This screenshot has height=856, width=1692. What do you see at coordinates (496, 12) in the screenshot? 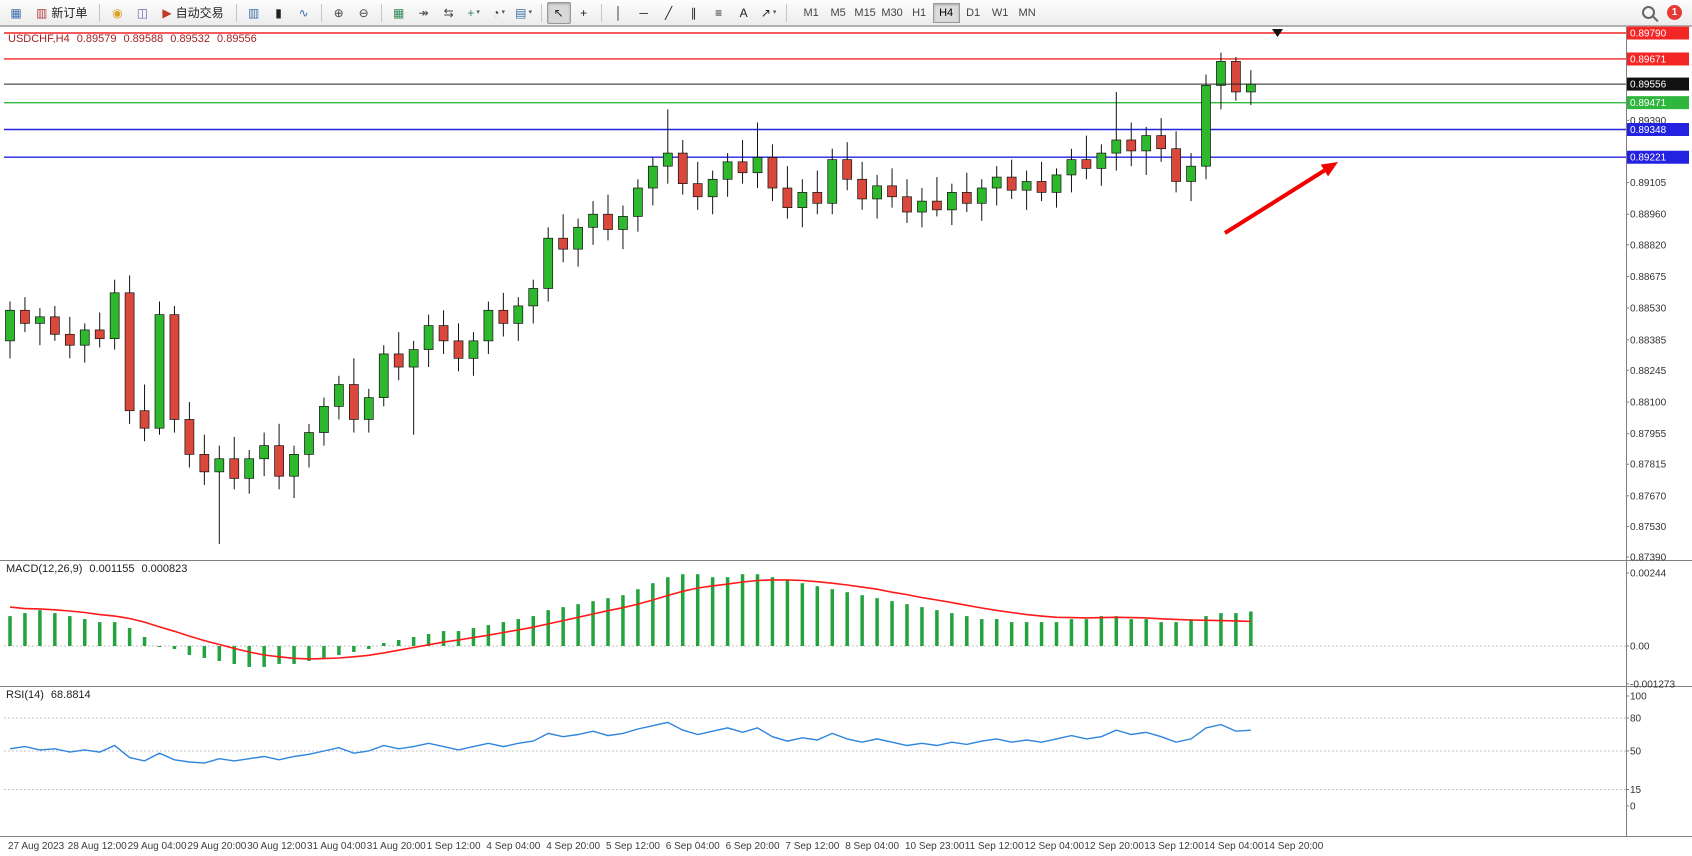
I see `periods-icon: ◔` at bounding box center [496, 12].